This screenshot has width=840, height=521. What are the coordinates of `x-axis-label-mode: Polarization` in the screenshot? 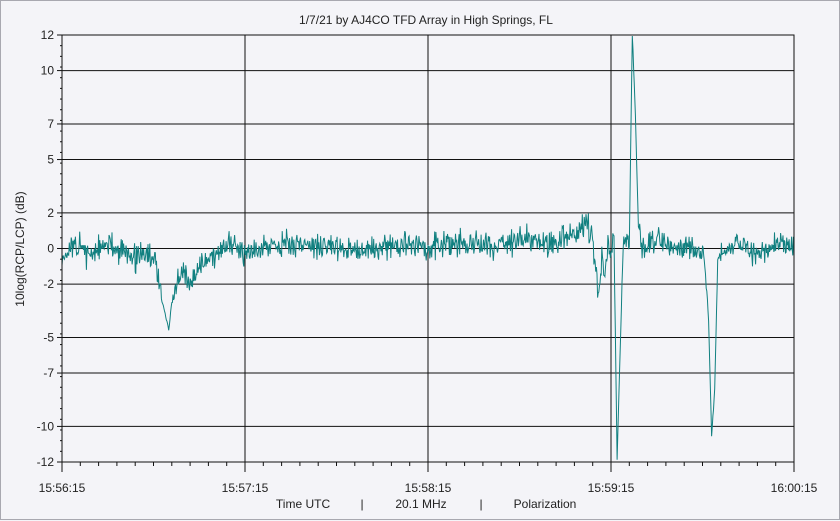 It's located at (545, 504).